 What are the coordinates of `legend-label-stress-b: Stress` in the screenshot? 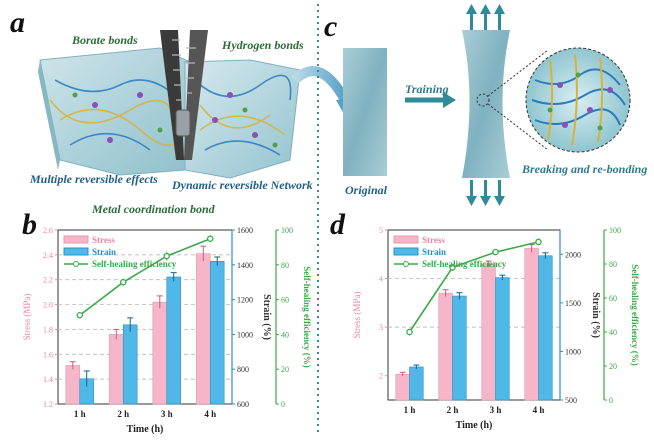 It's located at (103, 240).